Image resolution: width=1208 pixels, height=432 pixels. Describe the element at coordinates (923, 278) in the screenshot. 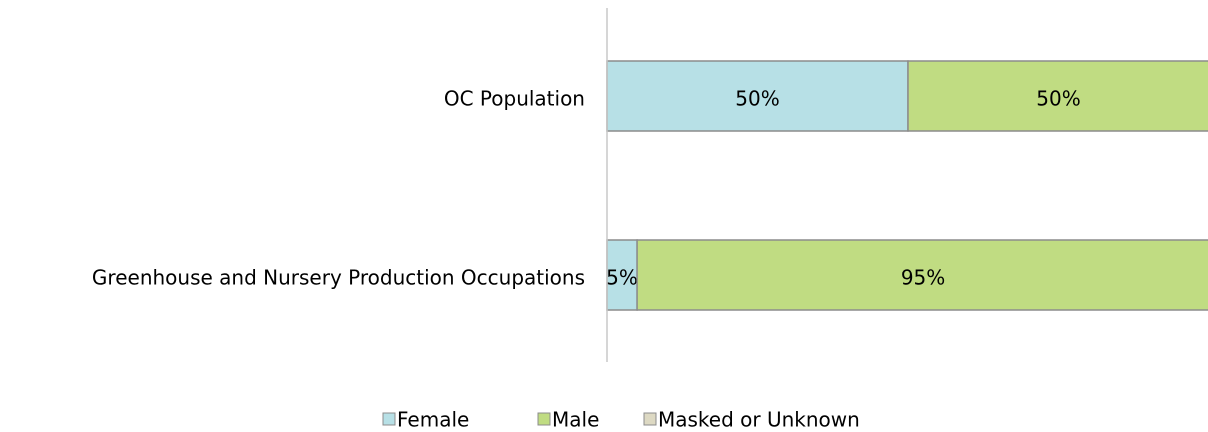

I see `data-label: 95%` at that location.